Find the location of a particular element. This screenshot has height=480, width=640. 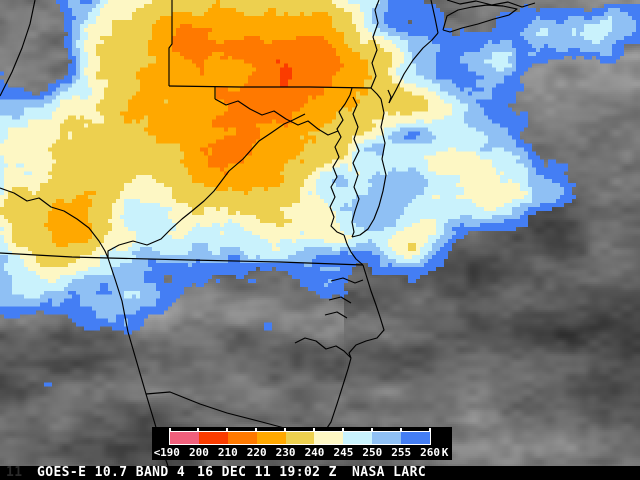

legend-tick-label: 255 is located at coordinates (401, 452).